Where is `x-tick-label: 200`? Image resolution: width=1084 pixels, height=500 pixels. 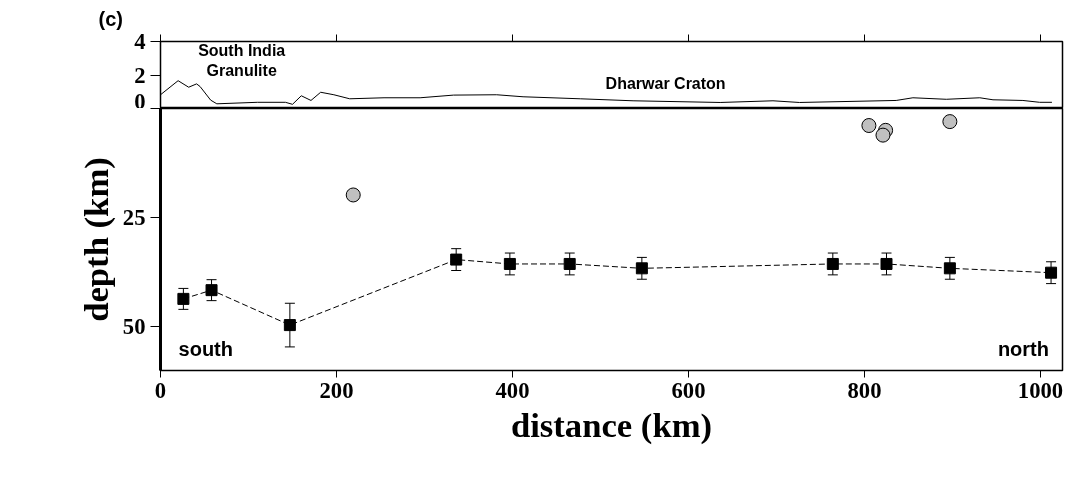 x-tick-label: 200 is located at coordinates (336, 390).